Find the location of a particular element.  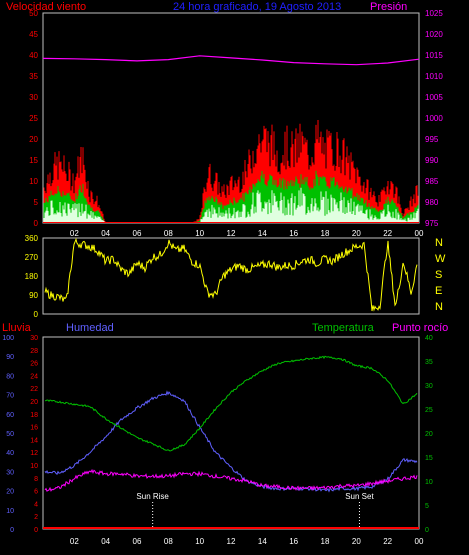

direction-axis-tick: 90 is located at coordinates (33, 295).